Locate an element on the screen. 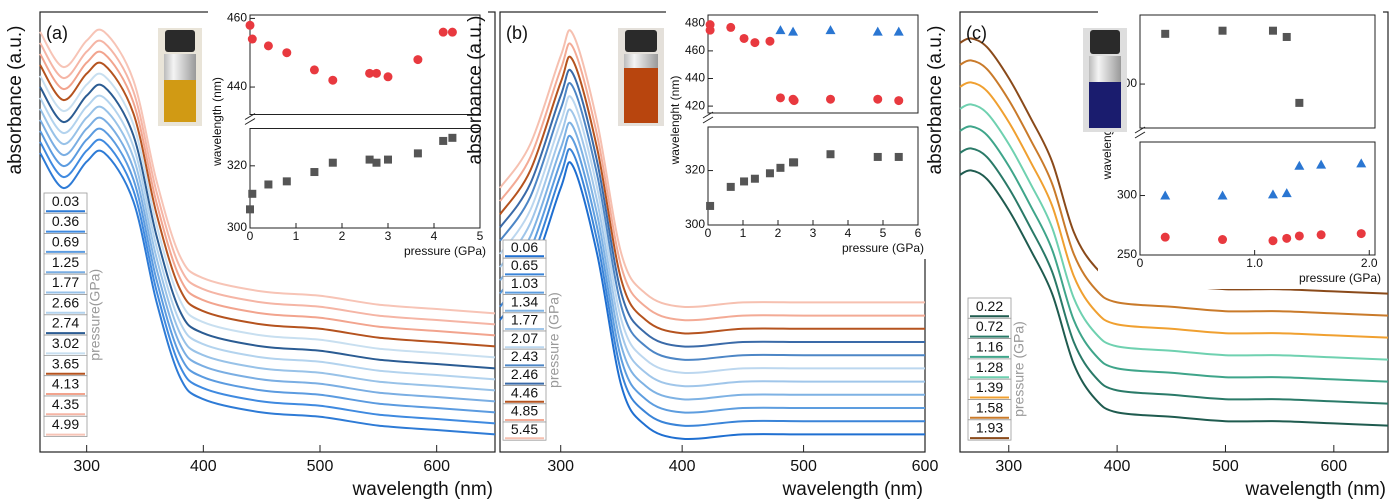  x-tick-label: 500 is located at coordinates (320, 466).